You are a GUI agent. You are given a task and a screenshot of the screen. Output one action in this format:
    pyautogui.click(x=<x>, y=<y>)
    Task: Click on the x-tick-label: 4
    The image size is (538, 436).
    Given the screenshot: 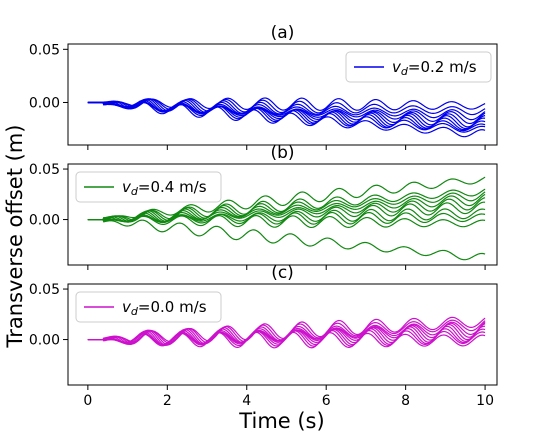 What is the action you would take?
    pyautogui.click(x=246, y=401)
    